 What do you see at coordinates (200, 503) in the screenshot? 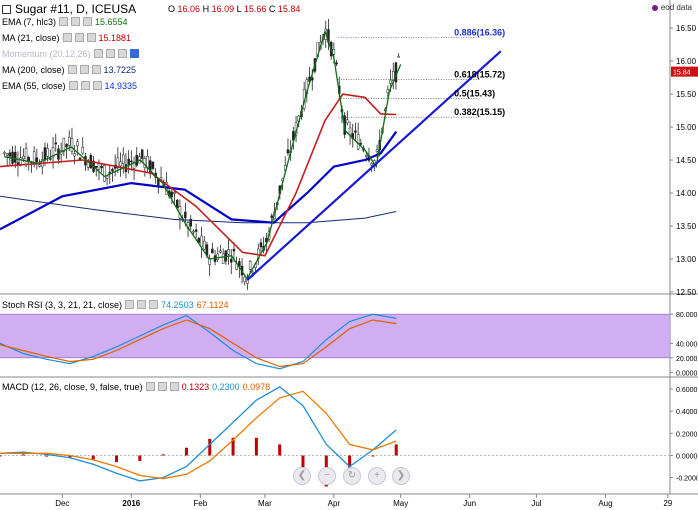
I see `x-tick-label: Feb` at bounding box center [200, 503].